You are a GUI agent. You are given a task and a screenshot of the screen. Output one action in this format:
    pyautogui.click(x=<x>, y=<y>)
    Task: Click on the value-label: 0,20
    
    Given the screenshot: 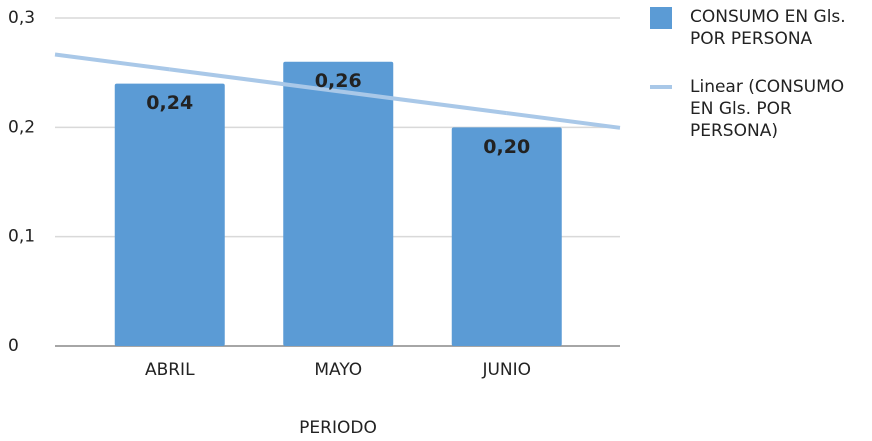 What is the action you would take?
    pyautogui.click(x=506, y=147)
    